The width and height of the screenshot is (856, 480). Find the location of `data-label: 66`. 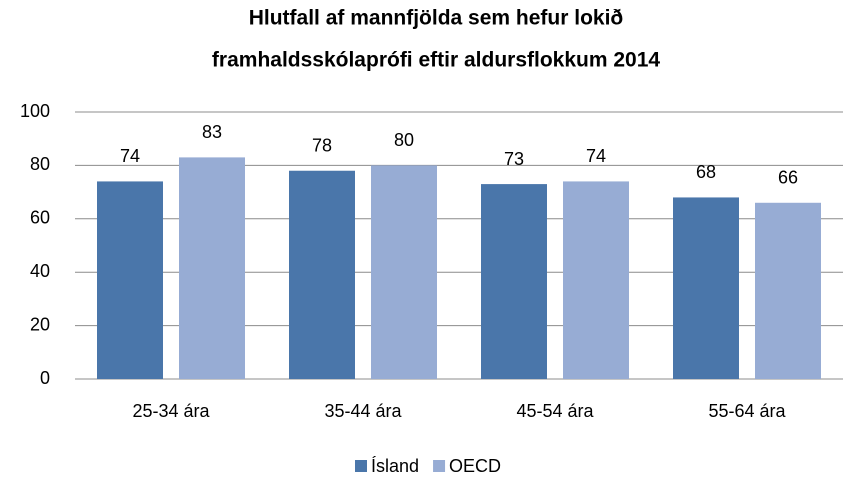

data-label: 66 is located at coordinates (788, 178).